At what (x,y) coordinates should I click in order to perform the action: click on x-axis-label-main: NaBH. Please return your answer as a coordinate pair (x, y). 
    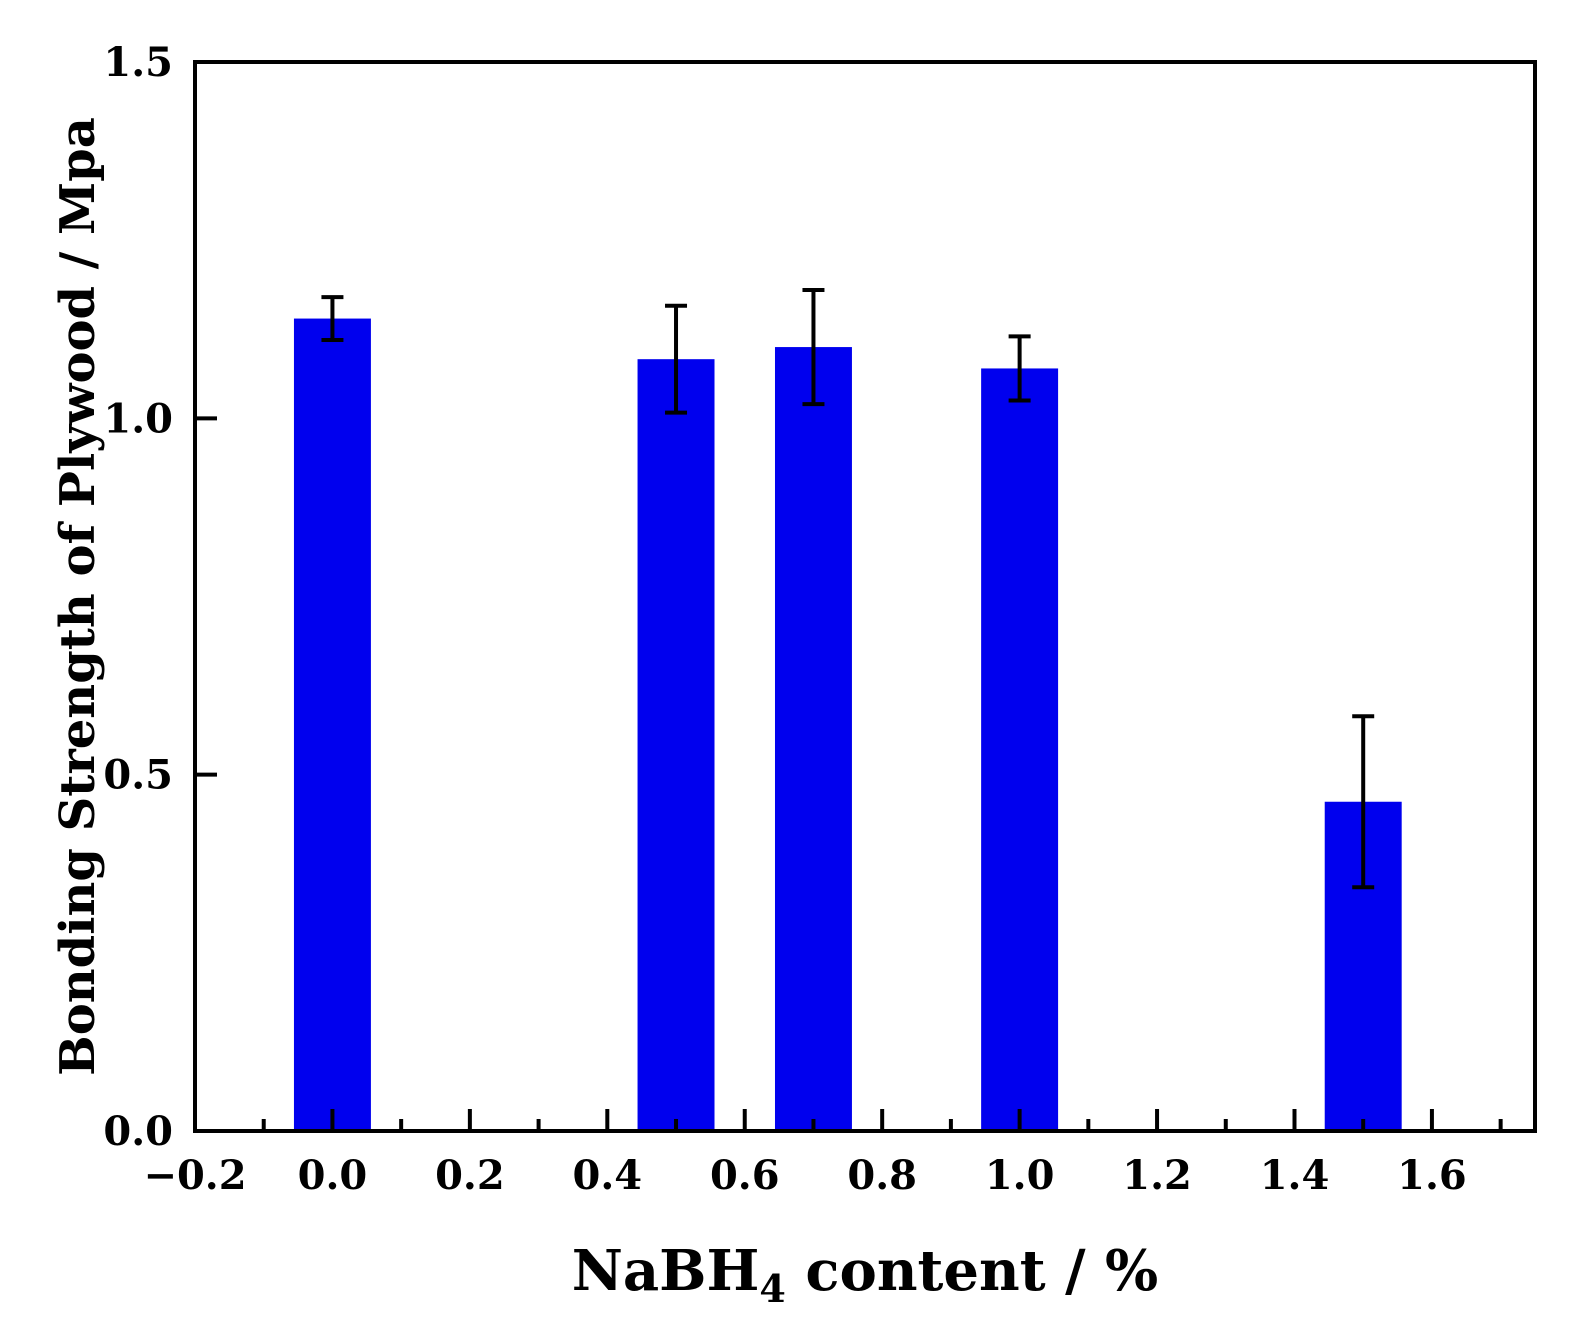
    Looking at the image, I should click on (666, 1271).